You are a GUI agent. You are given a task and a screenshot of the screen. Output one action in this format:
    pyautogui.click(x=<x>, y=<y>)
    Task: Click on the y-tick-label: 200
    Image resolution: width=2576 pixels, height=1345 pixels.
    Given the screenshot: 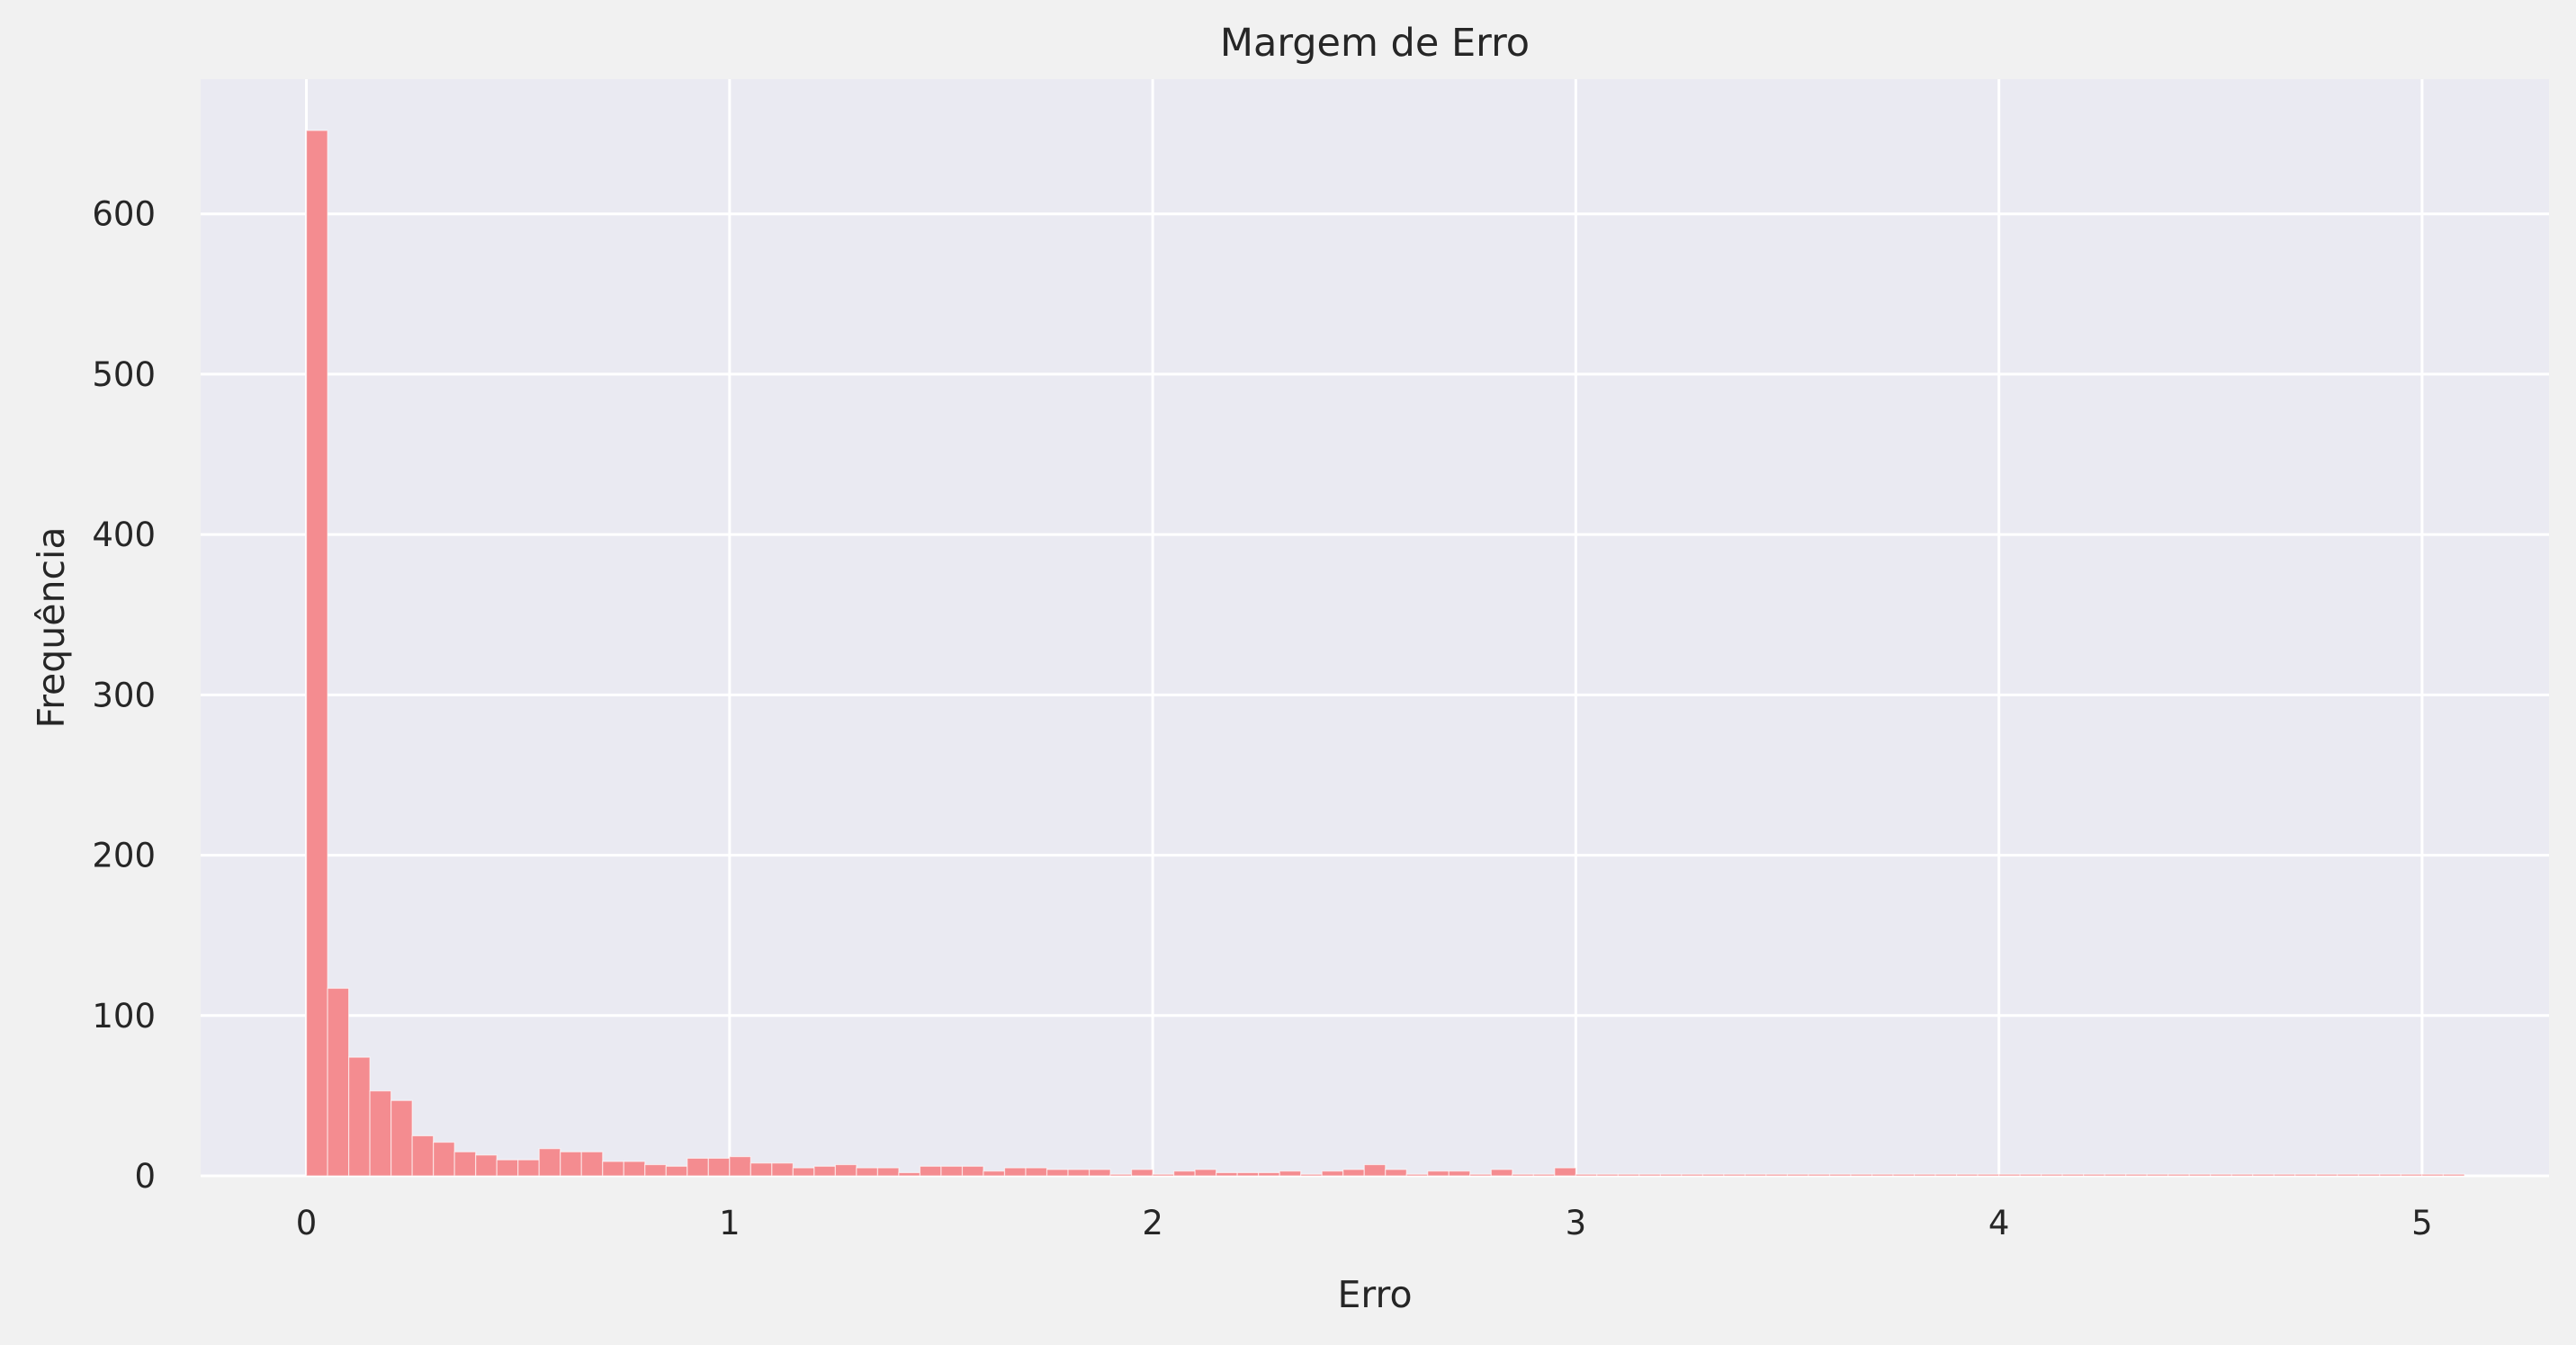 What is the action you would take?
    pyautogui.click(x=124, y=856)
    